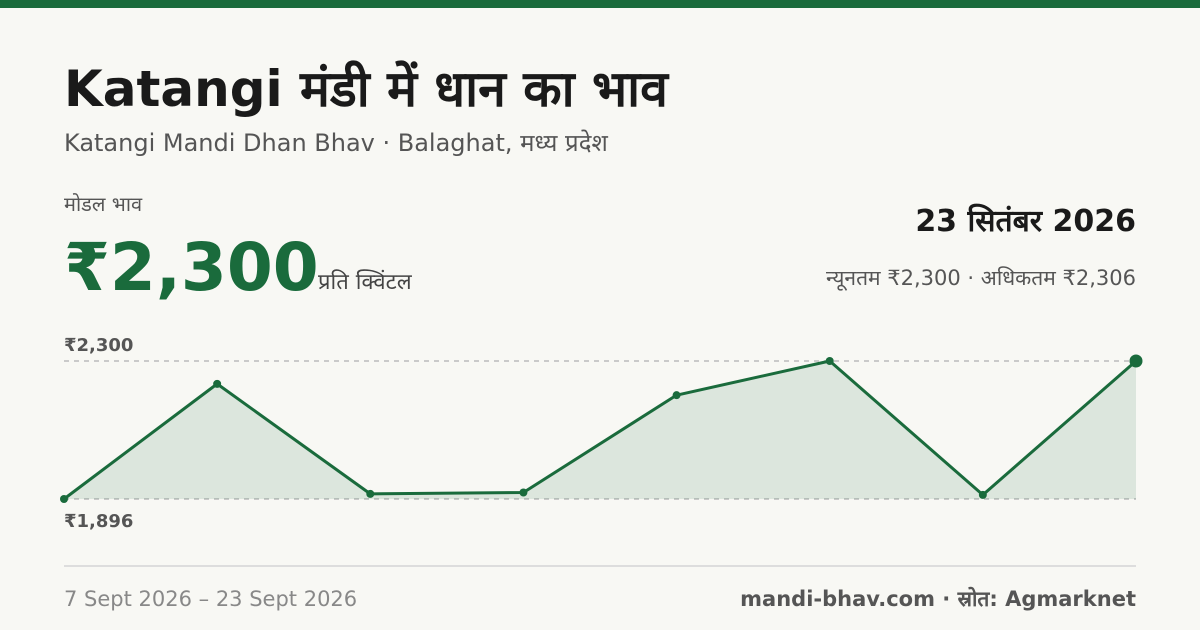 This screenshot has width=1200, height=630. What do you see at coordinates (938, 598) in the screenshot?
I see `source: mandi-bhav.com · स्रोत: Agmarknet` at bounding box center [938, 598].